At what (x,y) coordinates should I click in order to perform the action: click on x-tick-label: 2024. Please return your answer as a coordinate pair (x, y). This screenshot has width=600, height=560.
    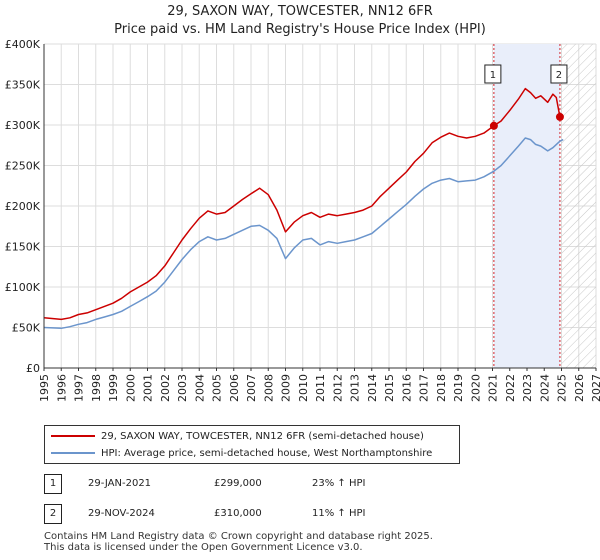
    Looking at the image, I should click on (544, 388).